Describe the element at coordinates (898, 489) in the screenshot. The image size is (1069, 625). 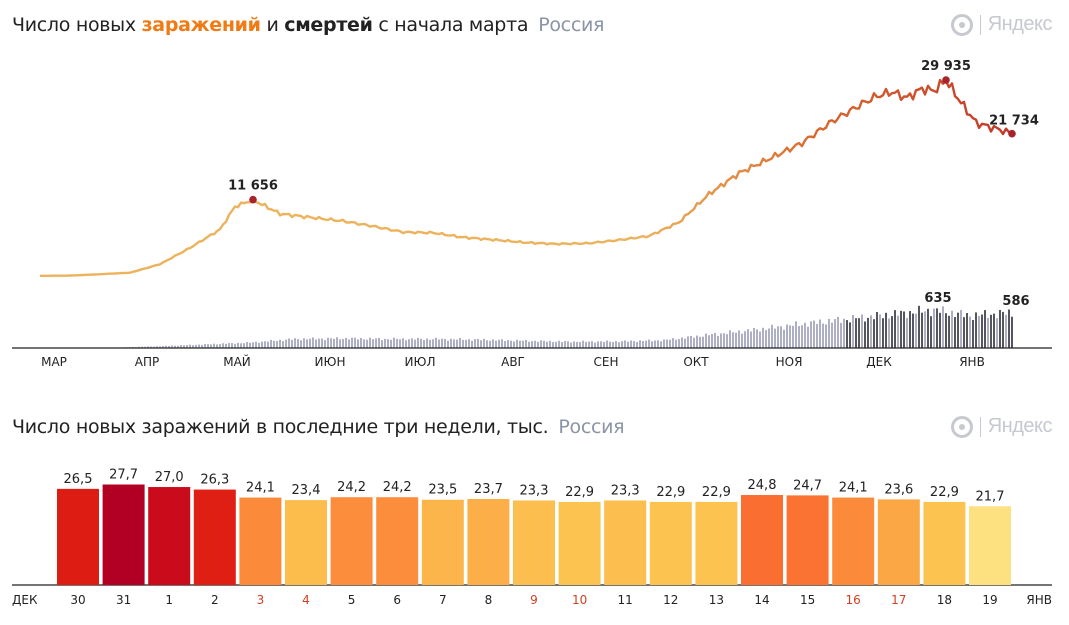
I see `bar-value-label: 23,6` at that location.